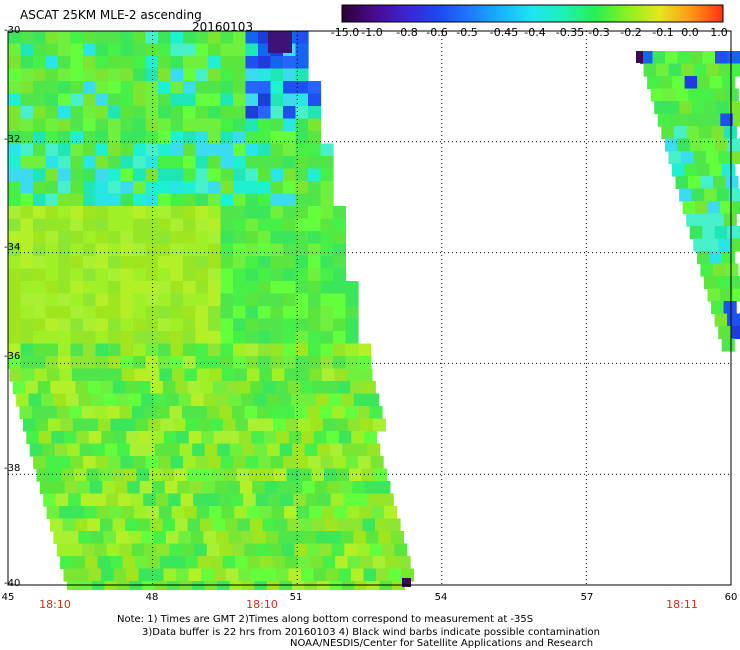  What do you see at coordinates (296, 597) in the screenshot?
I see `lon-label: 51` at bounding box center [296, 597].